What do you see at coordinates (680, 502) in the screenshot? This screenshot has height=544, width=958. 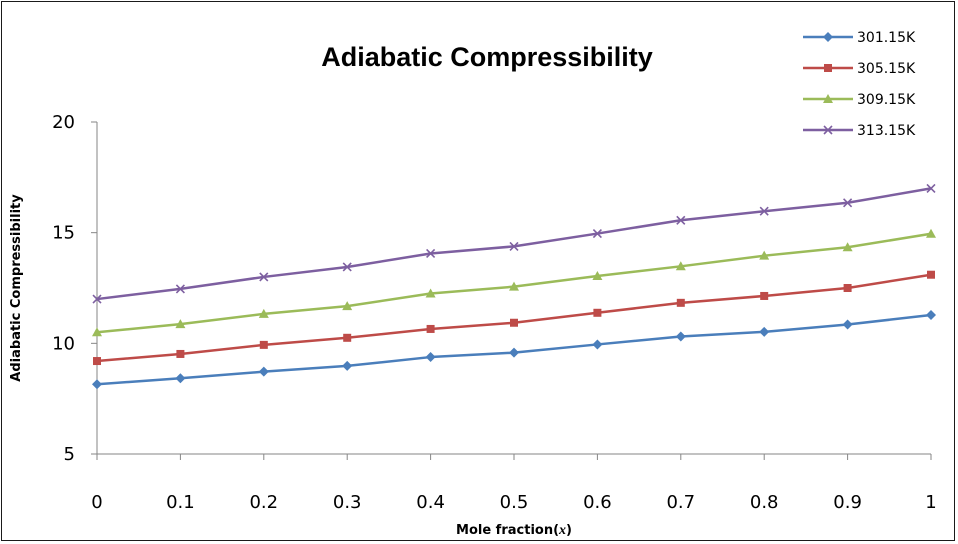 I see `x-tick-label: 0.7` at bounding box center [680, 502].